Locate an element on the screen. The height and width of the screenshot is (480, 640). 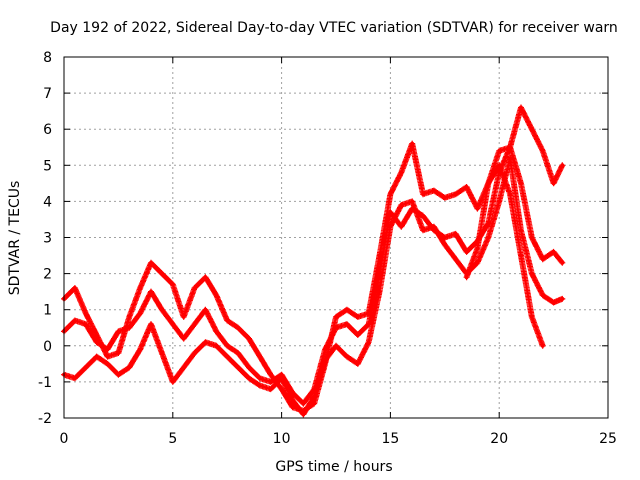
y-tick-label: 2 is located at coordinates (47, 275).